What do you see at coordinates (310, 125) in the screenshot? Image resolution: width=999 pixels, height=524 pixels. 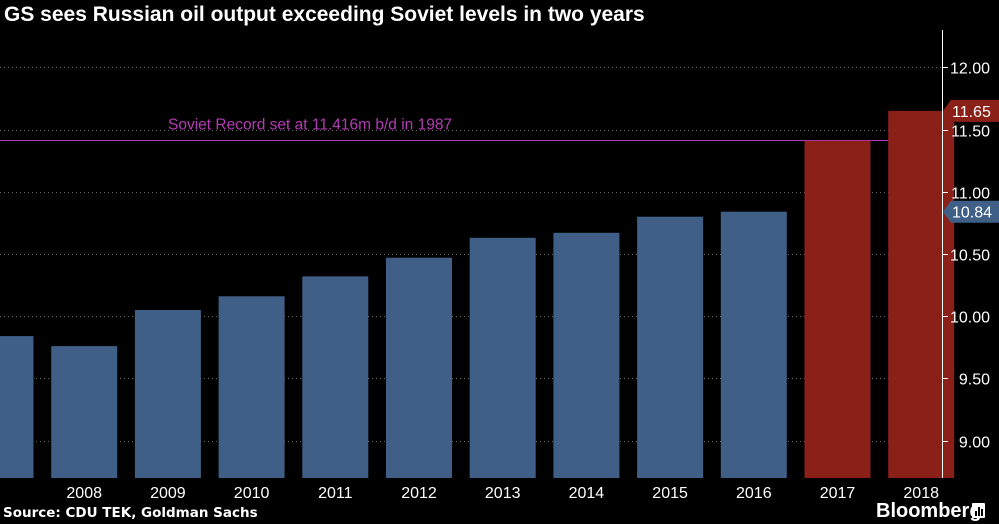 I see `soviet-record-label: Soviet Record set at 11.416m b/d in 1987` at bounding box center [310, 125].